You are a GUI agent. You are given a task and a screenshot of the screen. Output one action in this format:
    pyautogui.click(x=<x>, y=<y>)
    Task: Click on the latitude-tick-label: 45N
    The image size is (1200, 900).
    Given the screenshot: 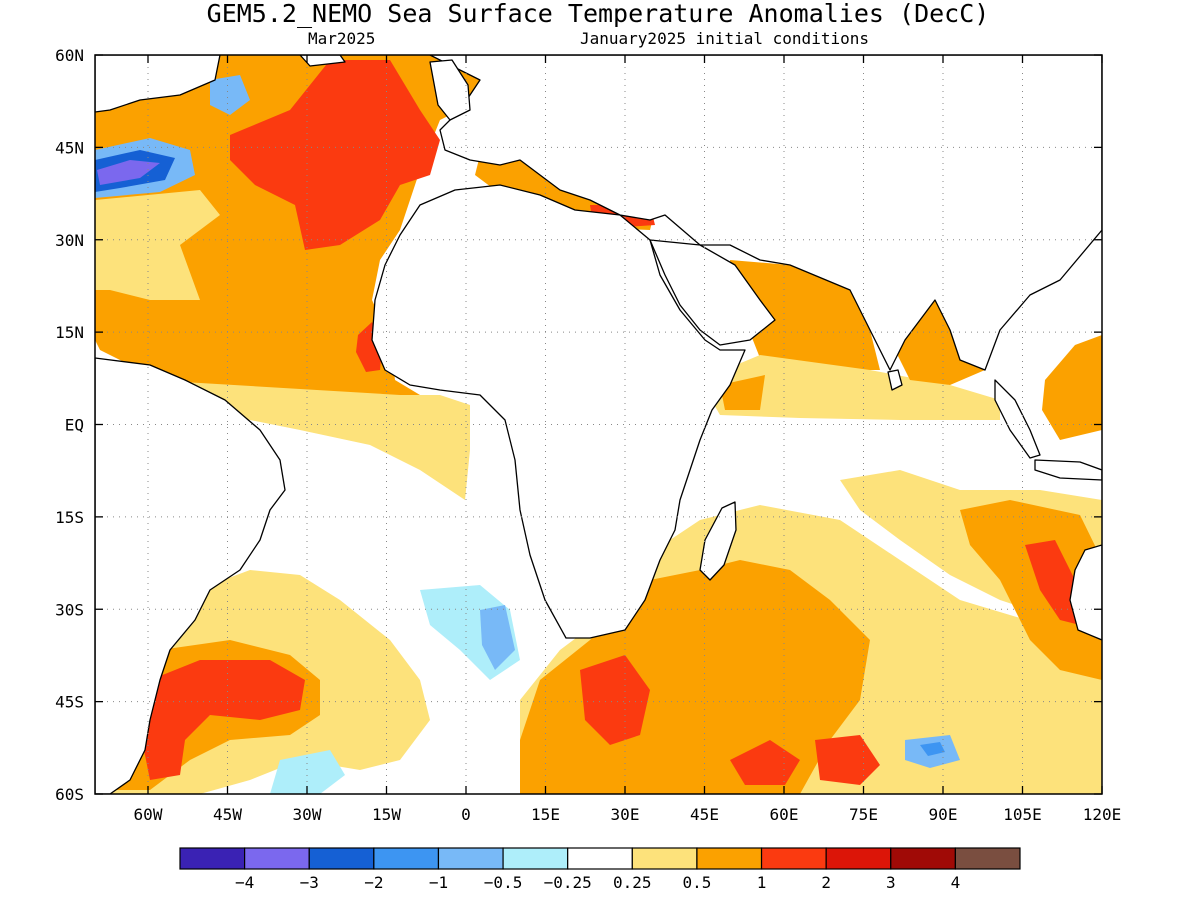 What is the action you would take?
    pyautogui.click(x=69, y=147)
    